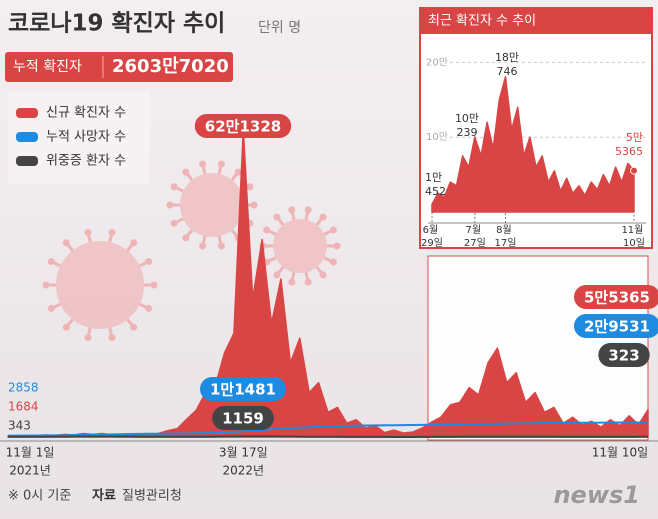 The image size is (658, 519). What do you see at coordinates (170, 66) in the screenshot?
I see `total-value: 2603만7020` at bounding box center [170, 66].